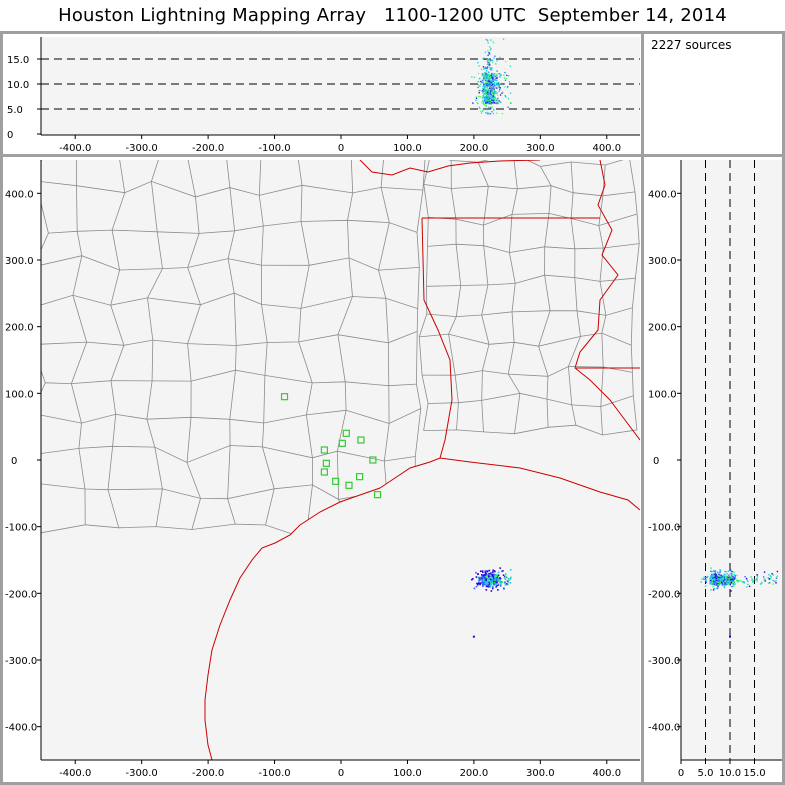  Describe the element at coordinates (21, 594) in the screenshot. I see `y-tick-label: -200.0` at that location.